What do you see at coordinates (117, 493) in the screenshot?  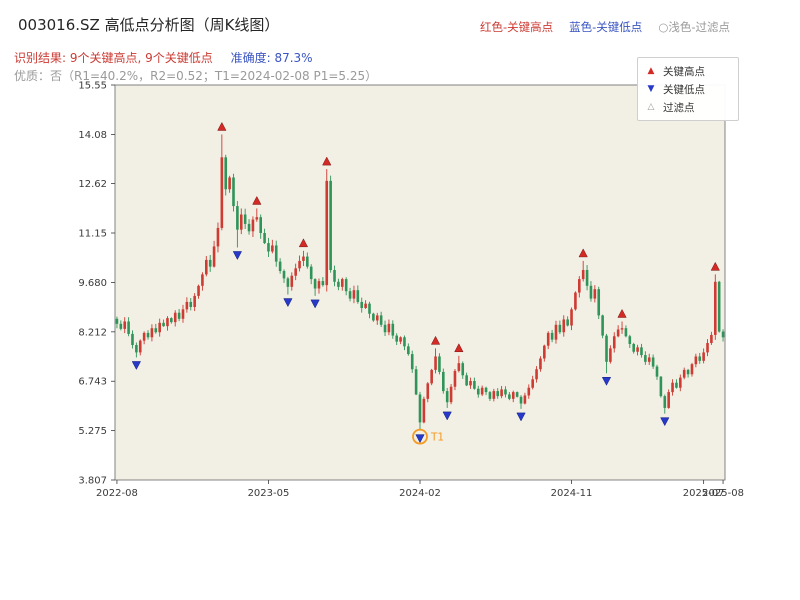 I see `svg-text: 2022-08` at bounding box center [117, 493].